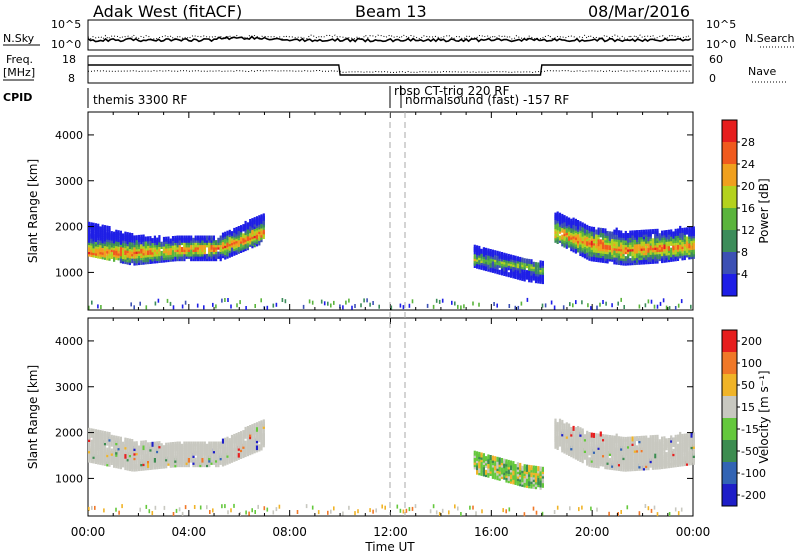  I want to click on velocity-colorbar-tick-label: -100, so click(753, 473).